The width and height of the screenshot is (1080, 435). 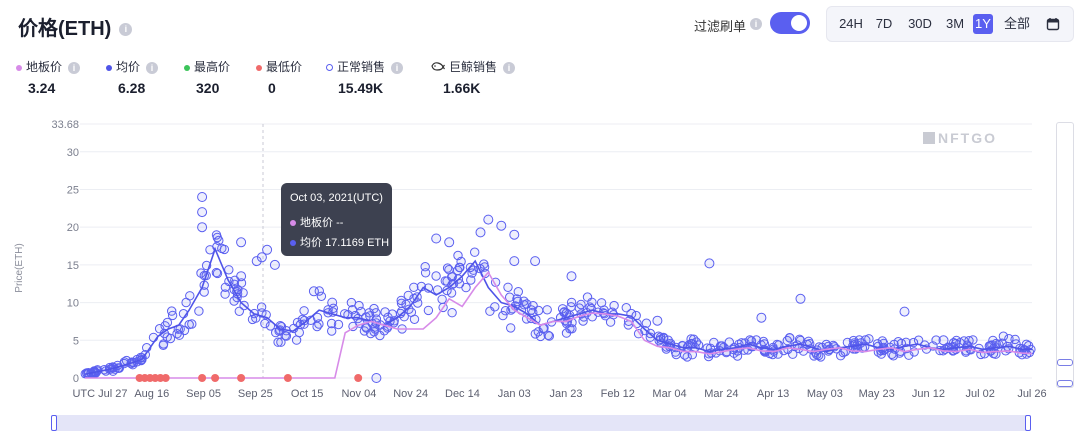 What do you see at coordinates (132, 88) in the screenshot?
I see `stat-value: 6.28` at bounding box center [132, 88].